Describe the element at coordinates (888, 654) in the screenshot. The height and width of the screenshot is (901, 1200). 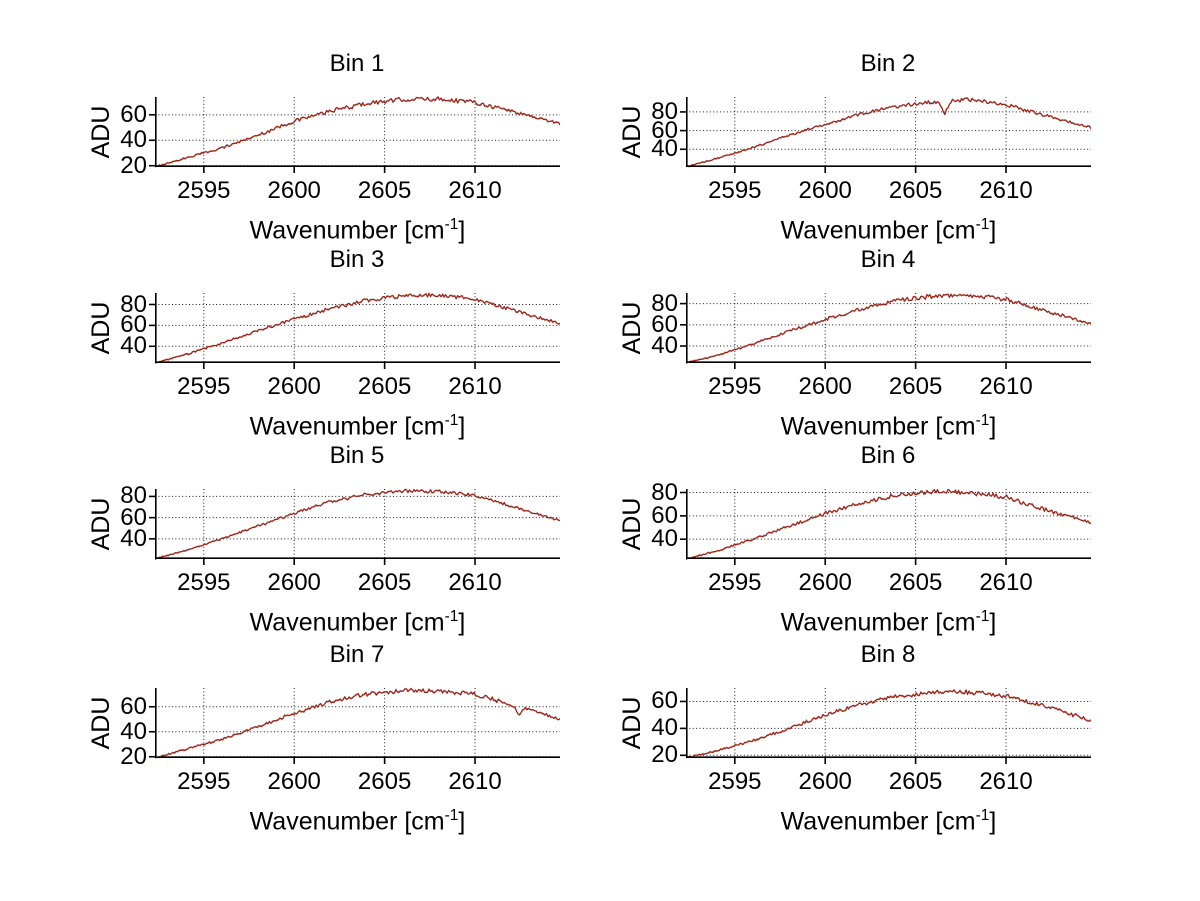
I see `plot-title: Bin 8` at that location.